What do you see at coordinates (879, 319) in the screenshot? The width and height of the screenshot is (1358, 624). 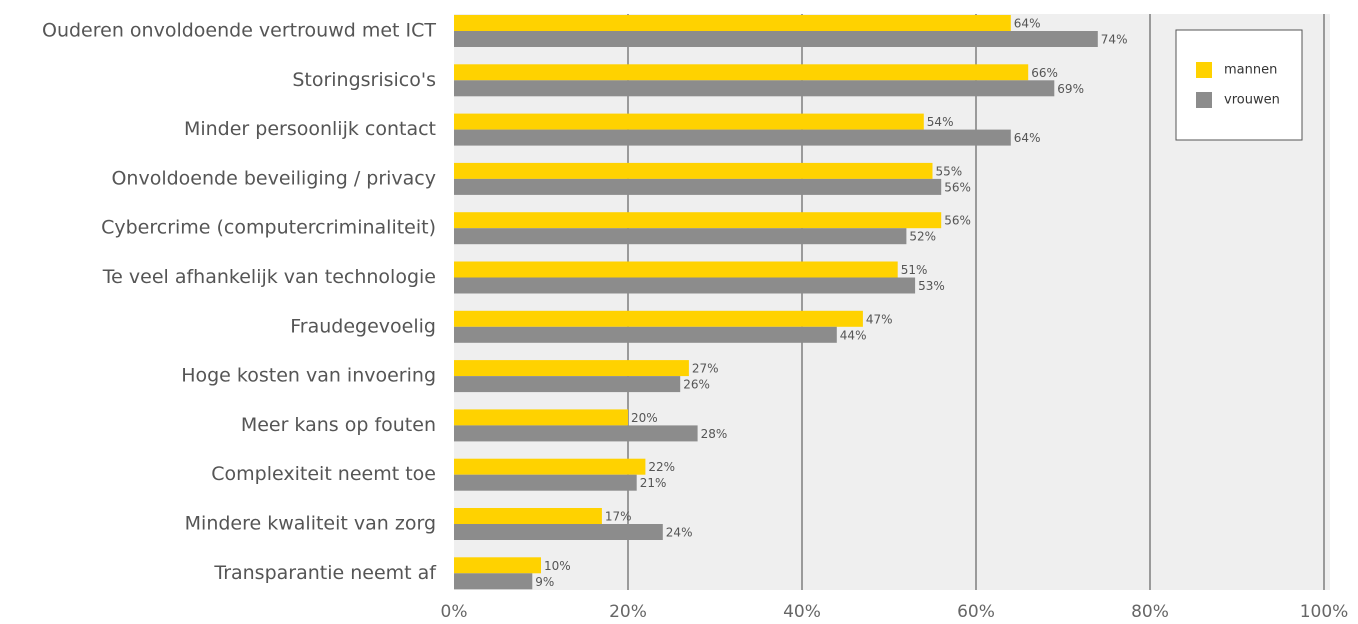 I see `value-label: 47%` at bounding box center [879, 319].